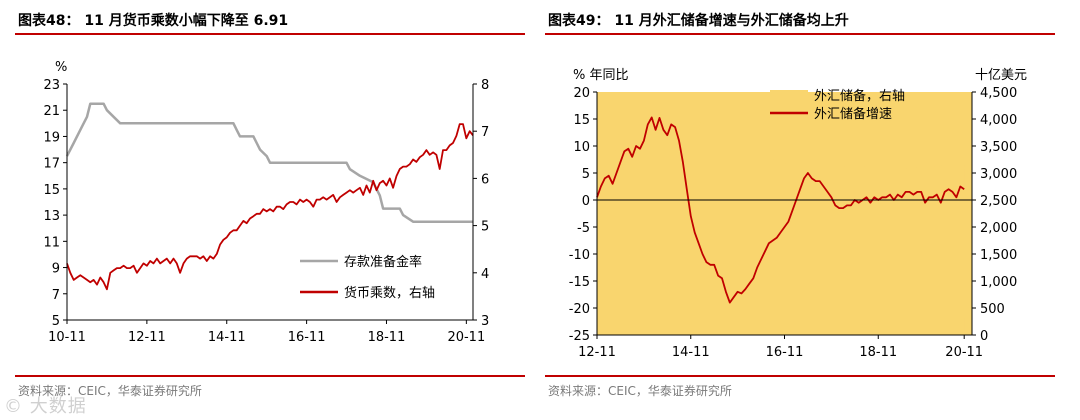 Image resolution: width=1080 pixels, height=420 pixels. Describe the element at coordinates (579, 282) in the screenshot. I see `left-tick-label: -15` at that location.